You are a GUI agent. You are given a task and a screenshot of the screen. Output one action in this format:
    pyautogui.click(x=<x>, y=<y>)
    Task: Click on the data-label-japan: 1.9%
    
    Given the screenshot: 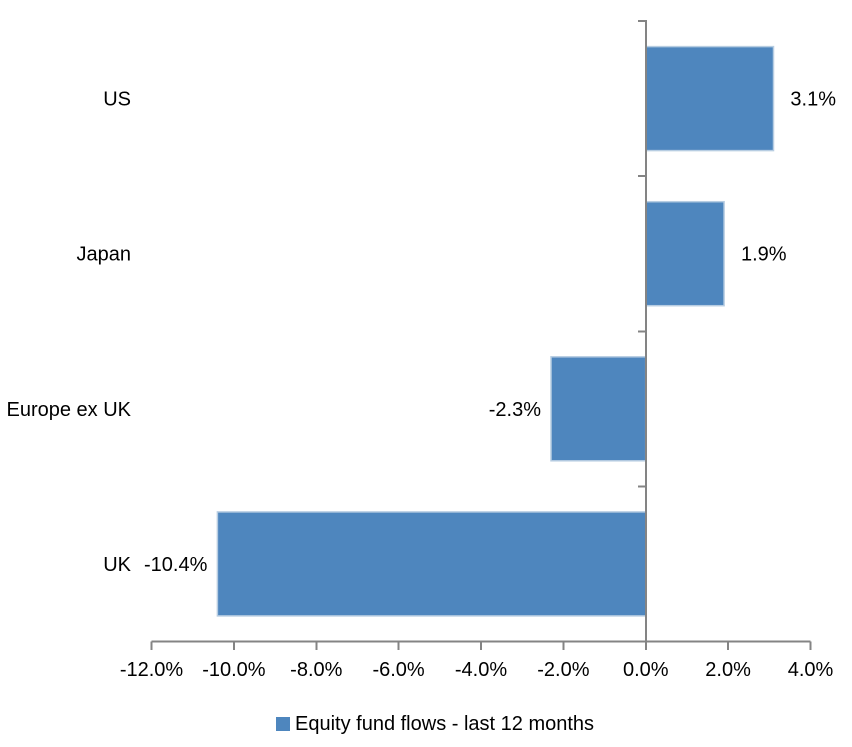 What is the action you would take?
    pyautogui.click(x=764, y=255)
    